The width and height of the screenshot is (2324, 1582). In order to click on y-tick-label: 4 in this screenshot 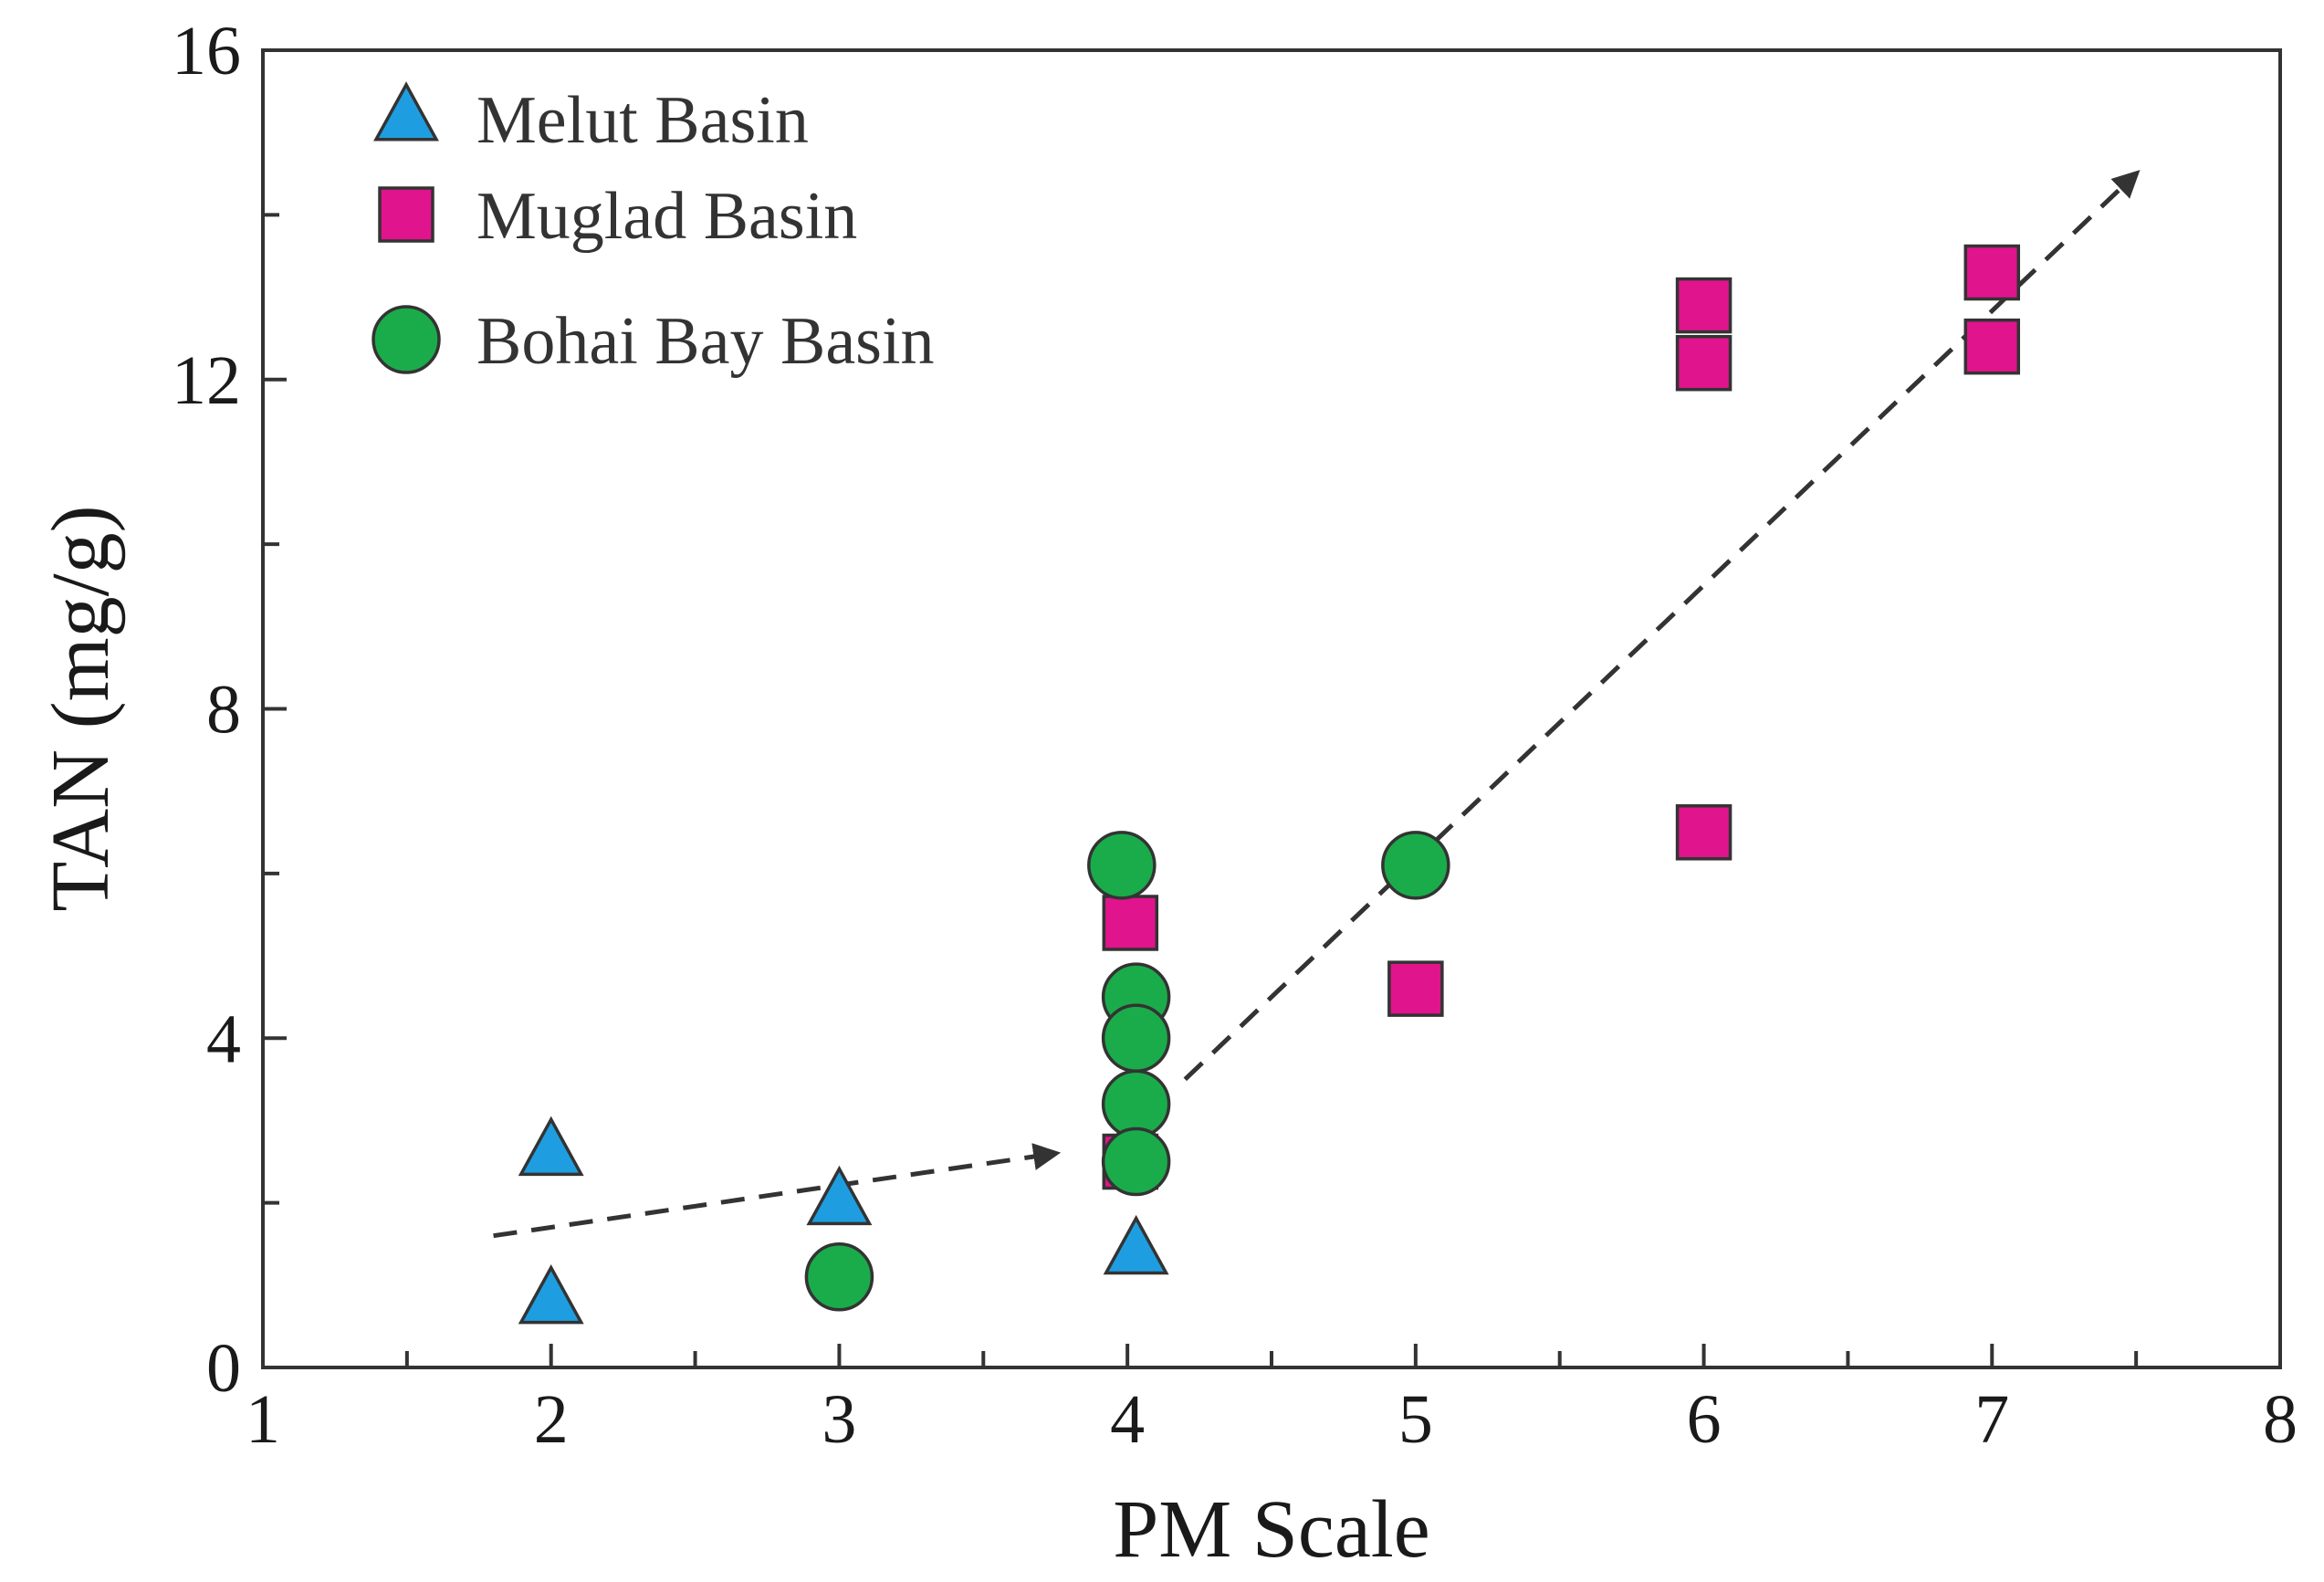, I will do `click(224, 1039)`.